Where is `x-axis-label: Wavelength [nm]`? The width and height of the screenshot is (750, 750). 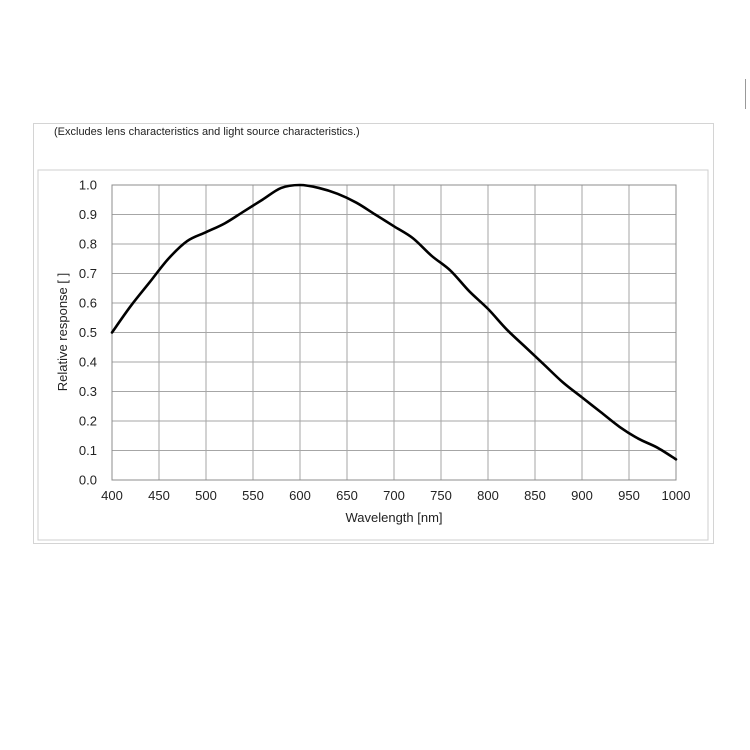 x-axis-label: Wavelength [nm] is located at coordinates (393, 517).